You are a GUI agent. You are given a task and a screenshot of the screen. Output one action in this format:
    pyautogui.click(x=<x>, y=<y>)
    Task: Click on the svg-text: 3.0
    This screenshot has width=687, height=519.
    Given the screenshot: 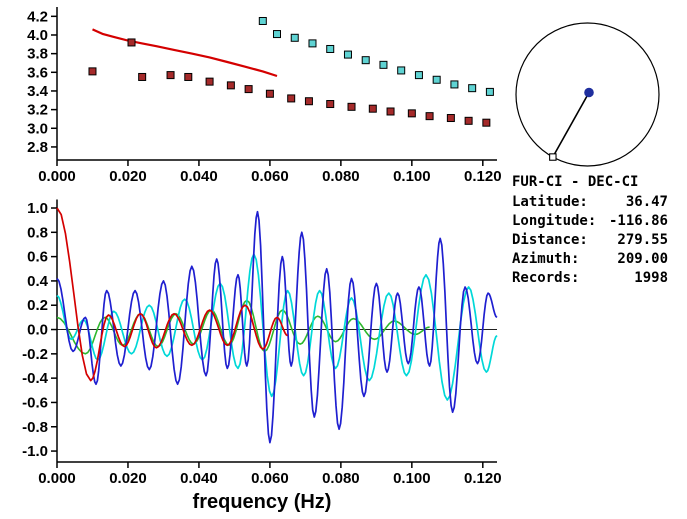 What is the action you would take?
    pyautogui.click(x=37, y=128)
    